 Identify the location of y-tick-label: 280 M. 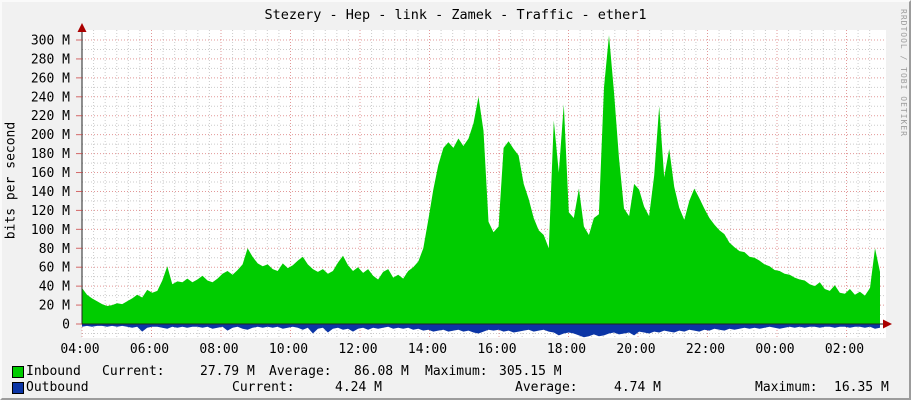
(50, 59).